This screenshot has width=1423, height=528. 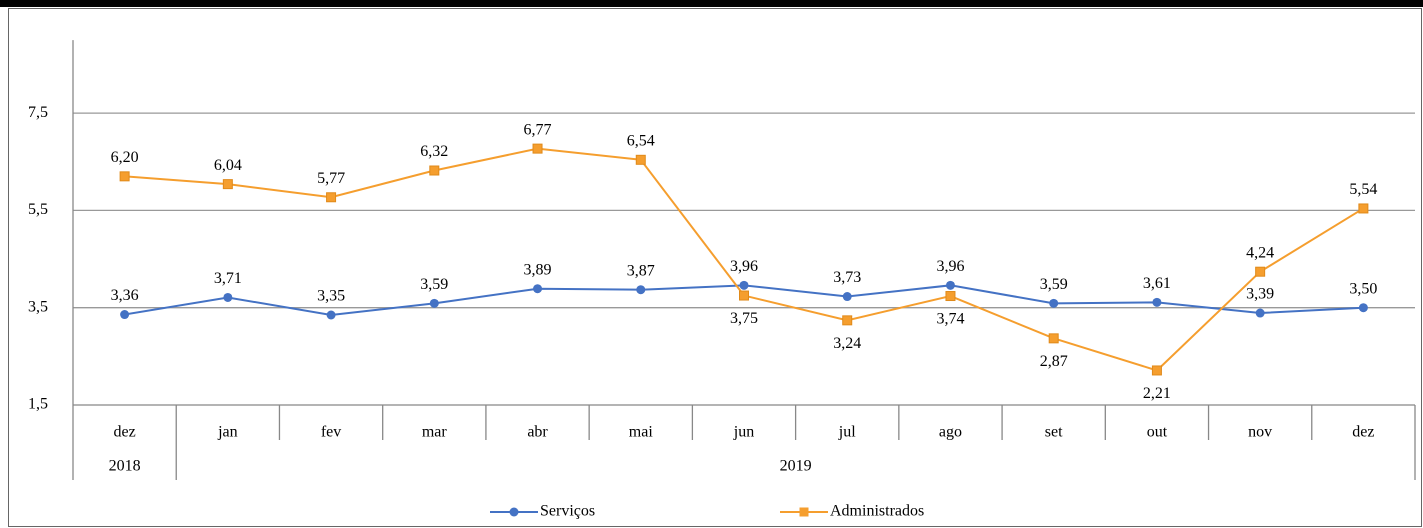 I want to click on data-label: 3,71, so click(x=228, y=278).